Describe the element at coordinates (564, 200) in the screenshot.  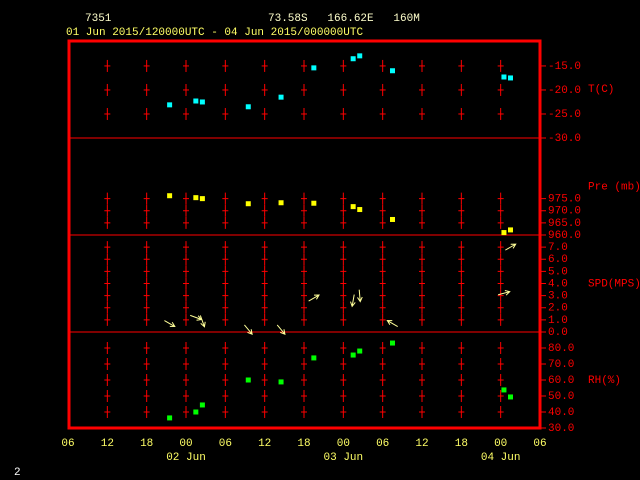
I see `y-tick-label: 975.0` at that location.